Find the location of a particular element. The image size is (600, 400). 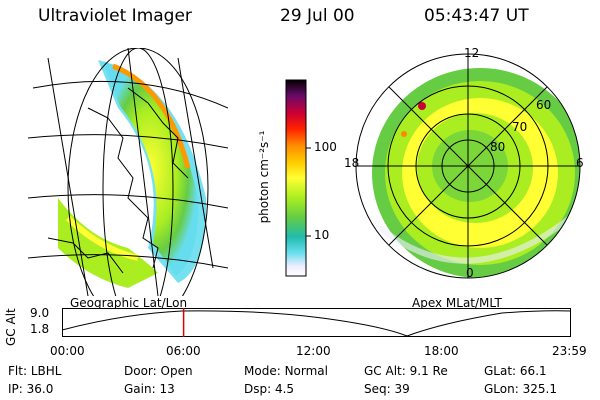

observation-date: 29 Jul 00 is located at coordinates (317, 16).